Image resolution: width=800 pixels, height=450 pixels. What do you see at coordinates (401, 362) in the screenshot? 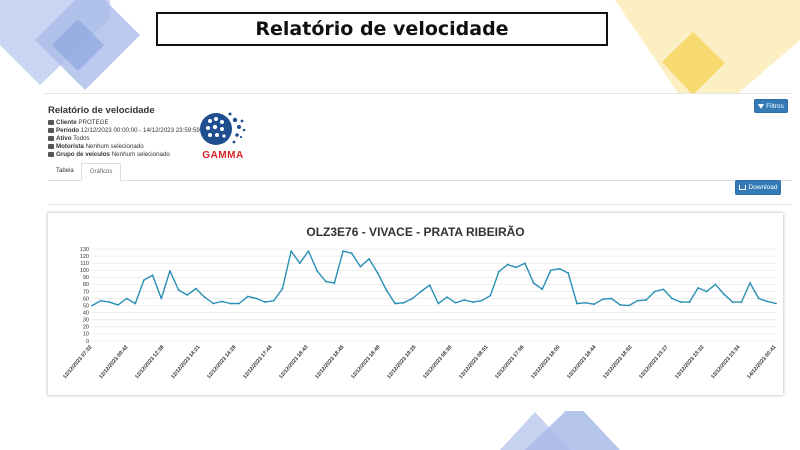
I see `x-tick-label: 12/12/2023 19:25` at bounding box center [401, 362].